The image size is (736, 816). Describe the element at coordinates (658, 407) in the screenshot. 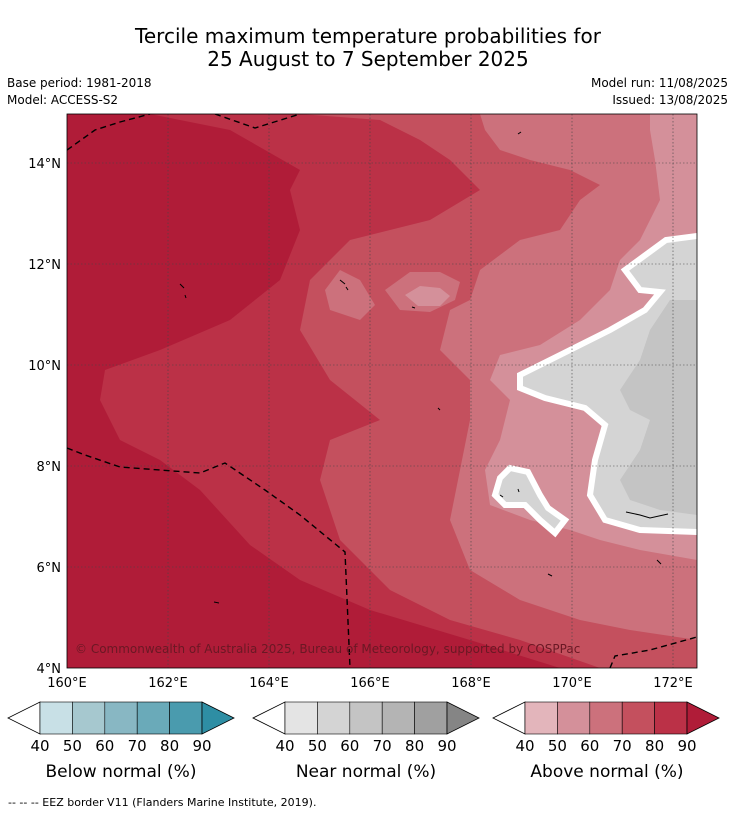

I see `contour-near-normal-darker` at that location.